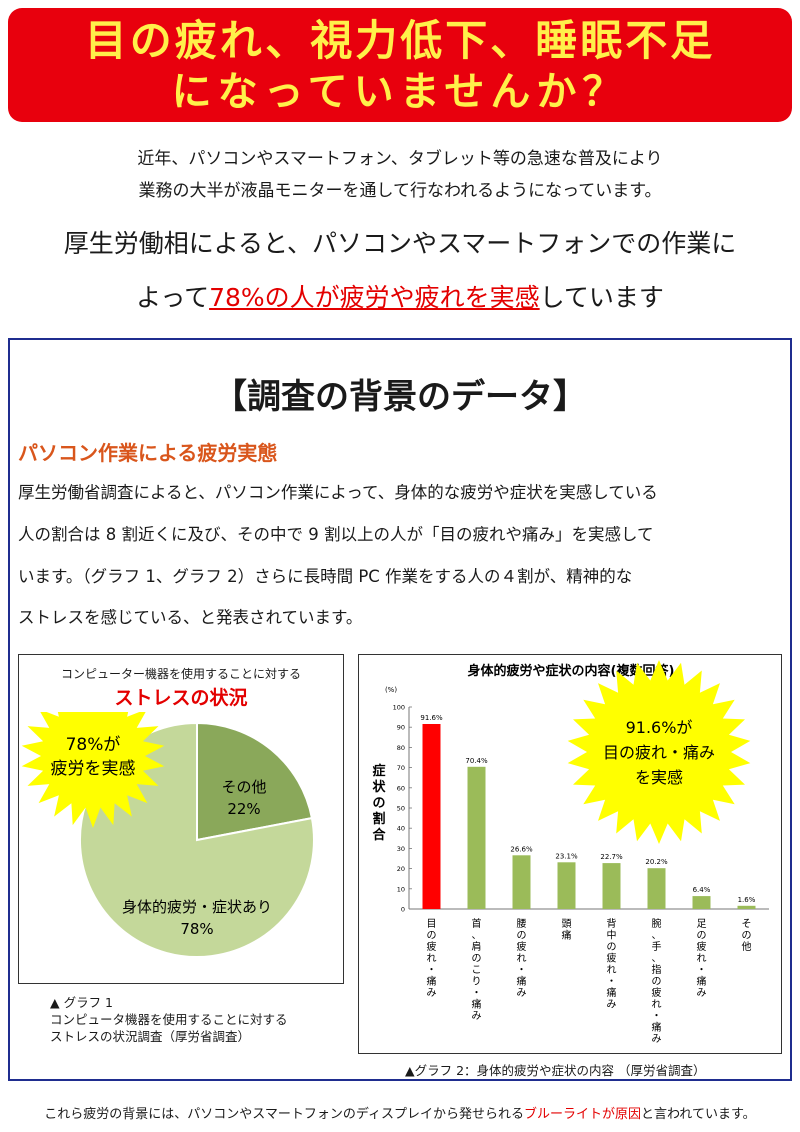 The image size is (800, 1132). Describe the element at coordinates (432, 970) in the screenshot. I see `bar-category-char-0: ・` at that location.